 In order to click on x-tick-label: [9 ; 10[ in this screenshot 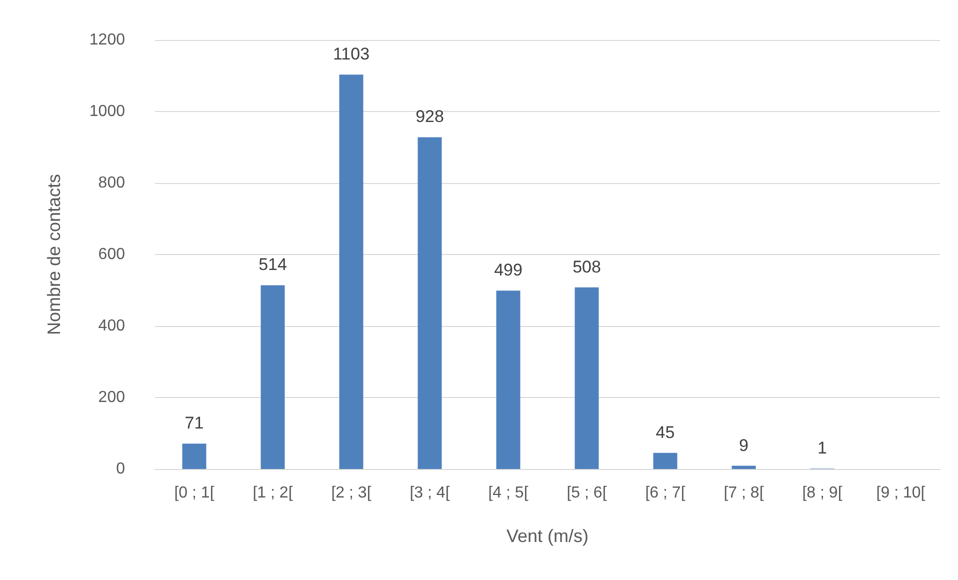, I will do `click(901, 493)`.